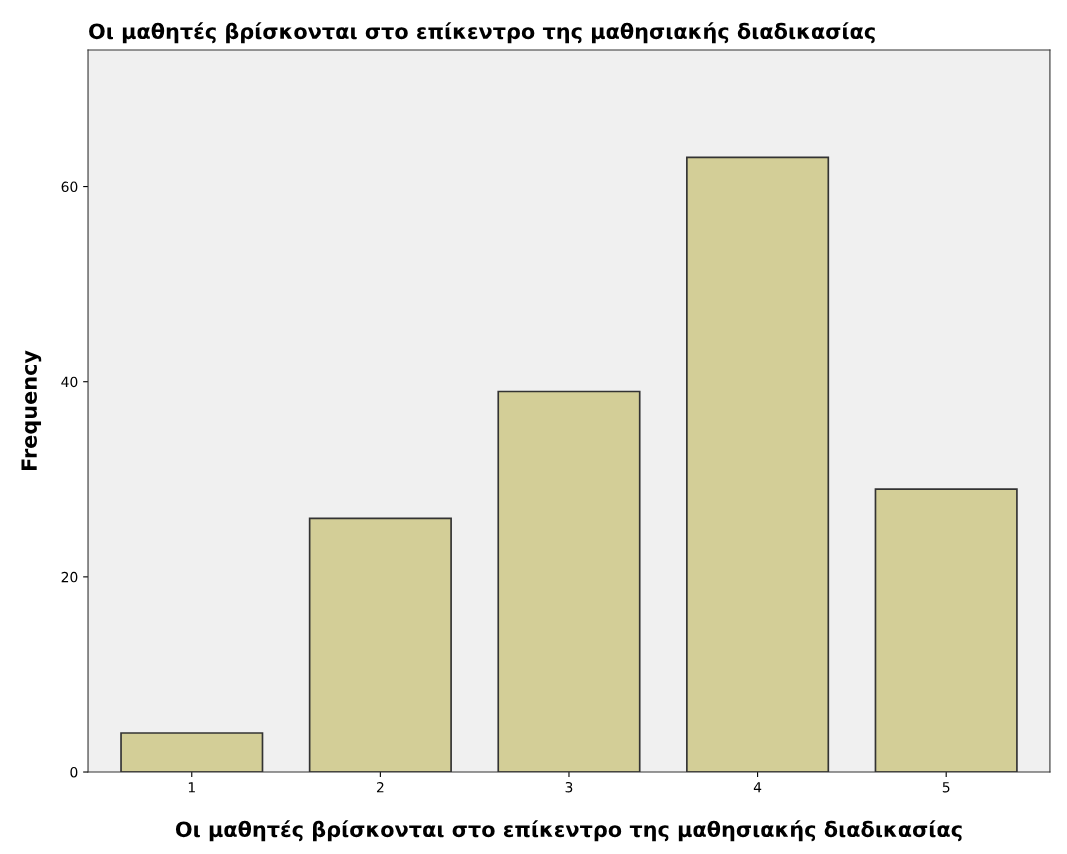 The width and height of the screenshot is (1067, 854). What do you see at coordinates (380, 787) in the screenshot?
I see `x-tick-label: 2` at bounding box center [380, 787].